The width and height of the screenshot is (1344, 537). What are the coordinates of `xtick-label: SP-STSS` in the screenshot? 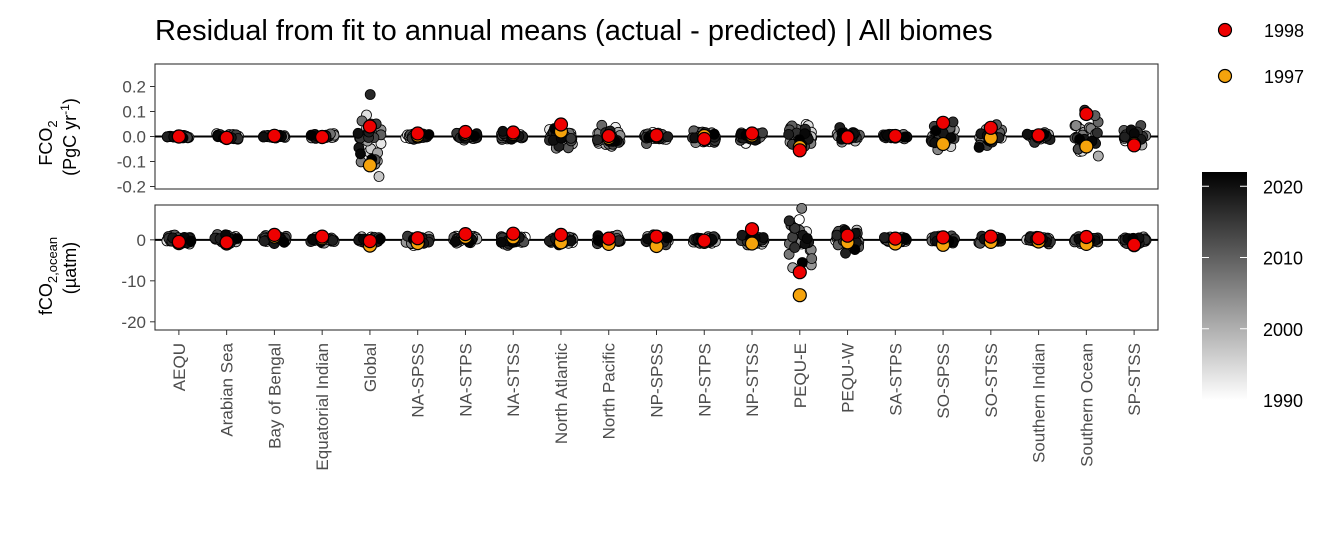 It's located at (1134, 379).